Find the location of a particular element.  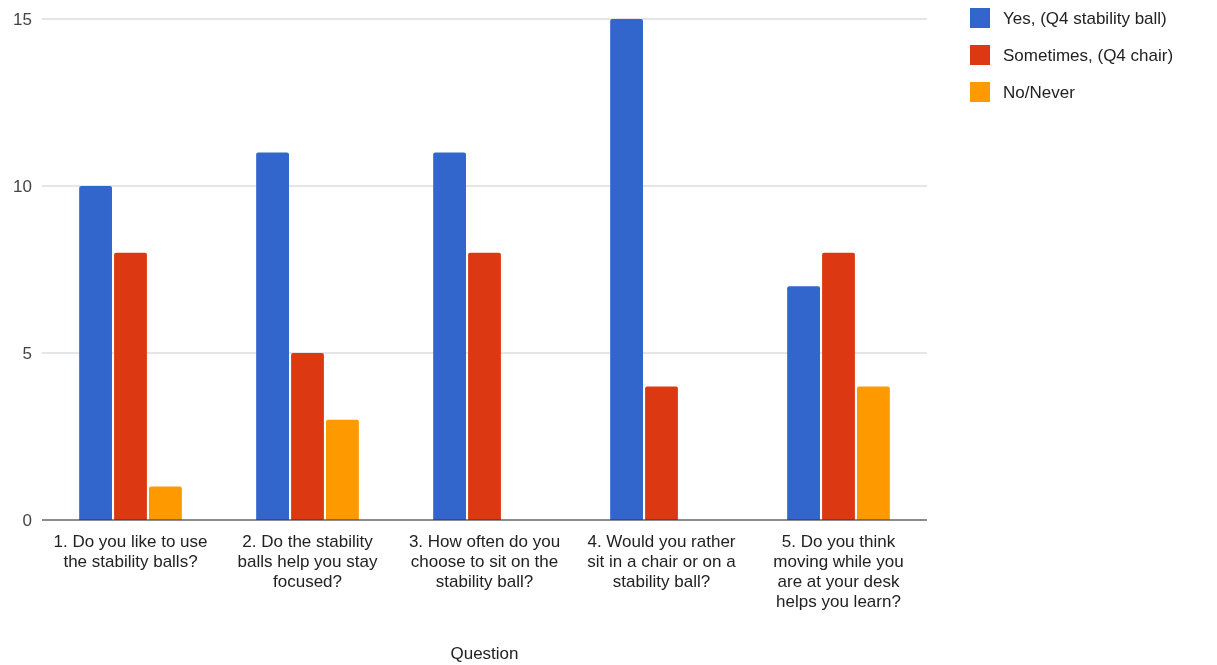

x-tick-label: 3. How often do you choose to sit on the stability ball? is located at coordinates (484, 561).